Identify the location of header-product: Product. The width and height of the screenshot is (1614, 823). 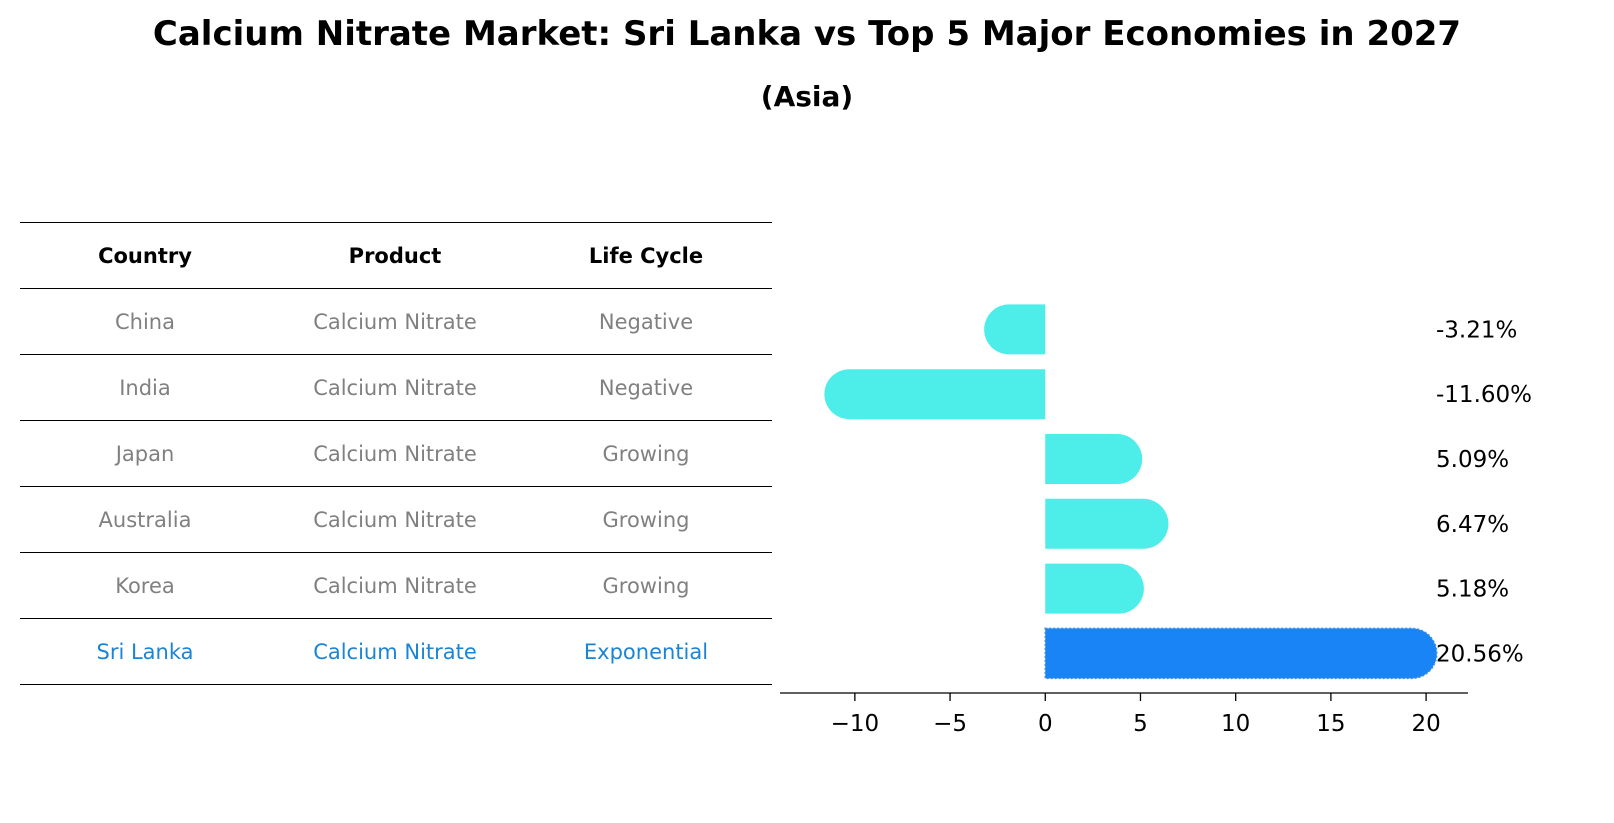
(395, 255).